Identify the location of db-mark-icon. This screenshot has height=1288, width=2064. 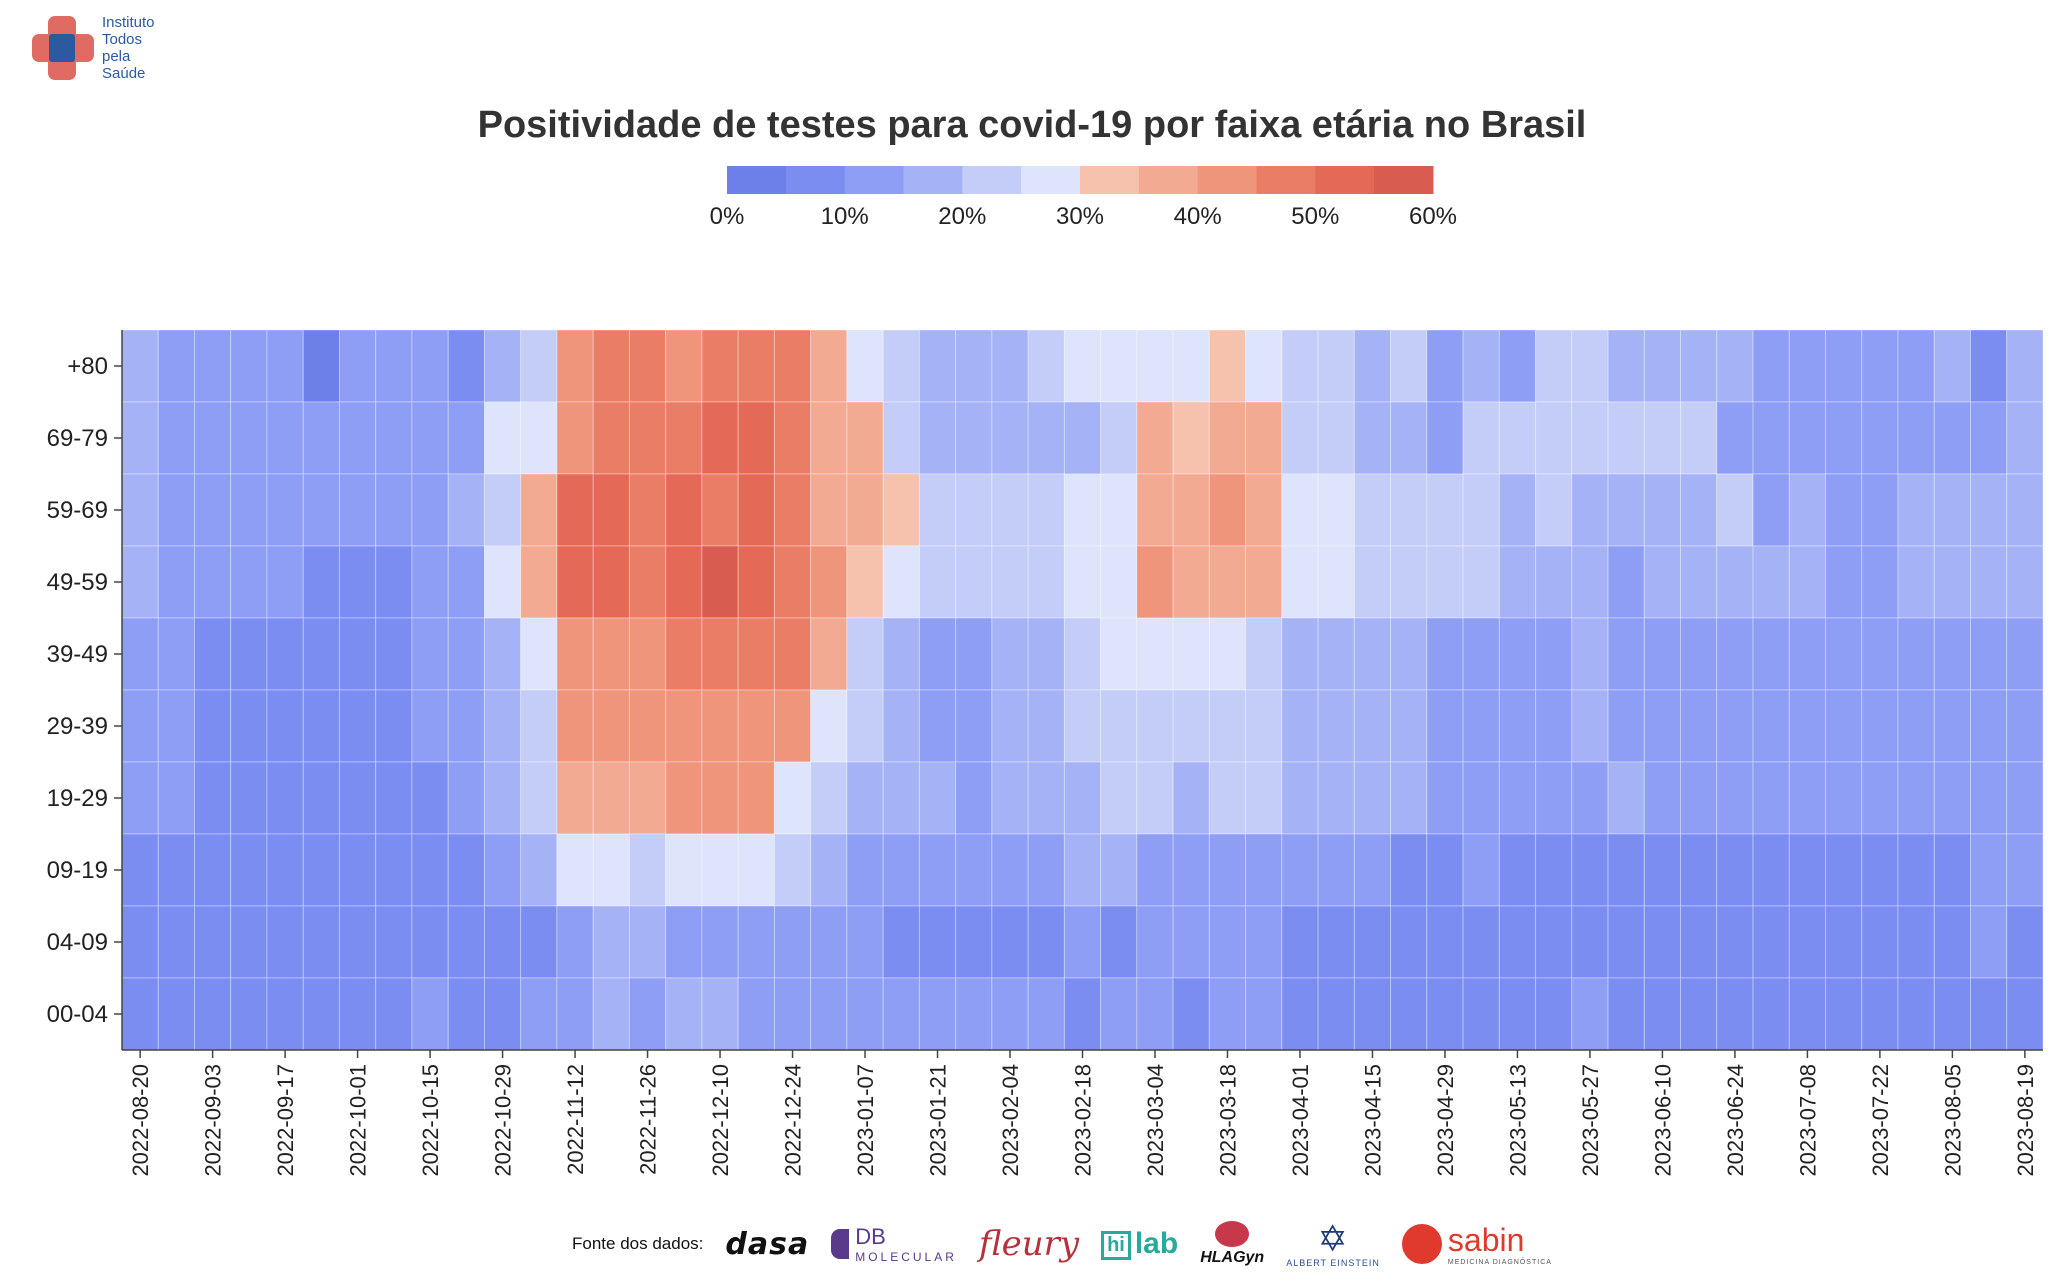
(840, 1244).